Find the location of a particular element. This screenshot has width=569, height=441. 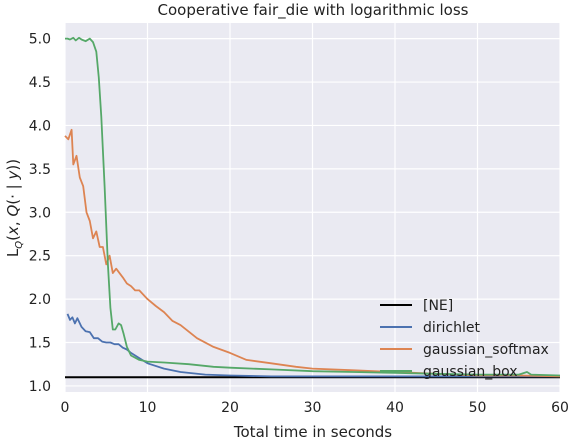

y-tick-label: 2.0 is located at coordinates (40, 300).